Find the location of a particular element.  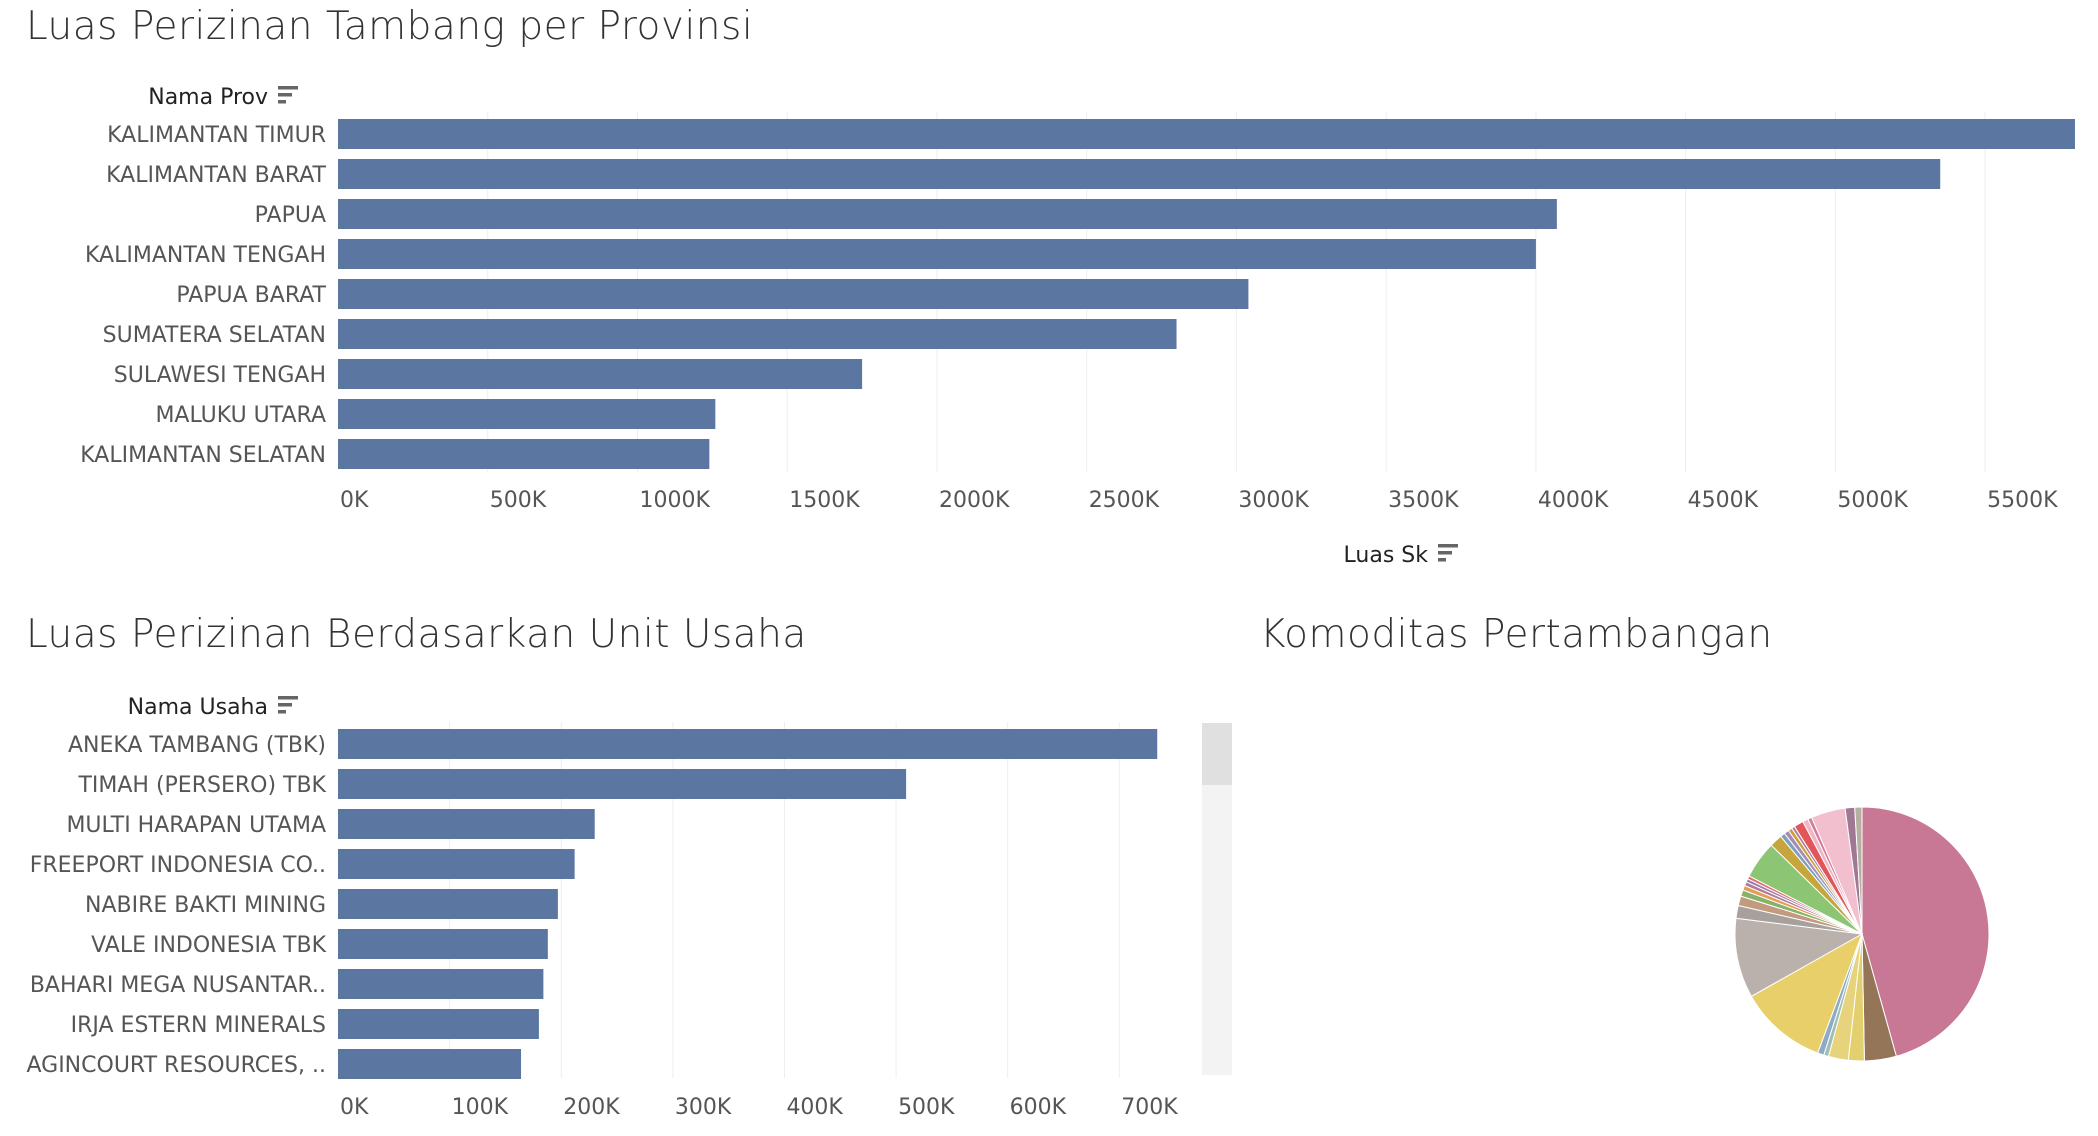

x-tick-label: 100K is located at coordinates (480, 1107).